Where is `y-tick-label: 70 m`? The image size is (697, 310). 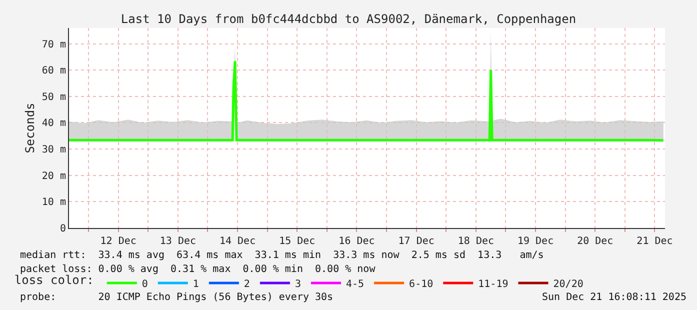
y-tick-label: 70 m is located at coordinates (54, 44).